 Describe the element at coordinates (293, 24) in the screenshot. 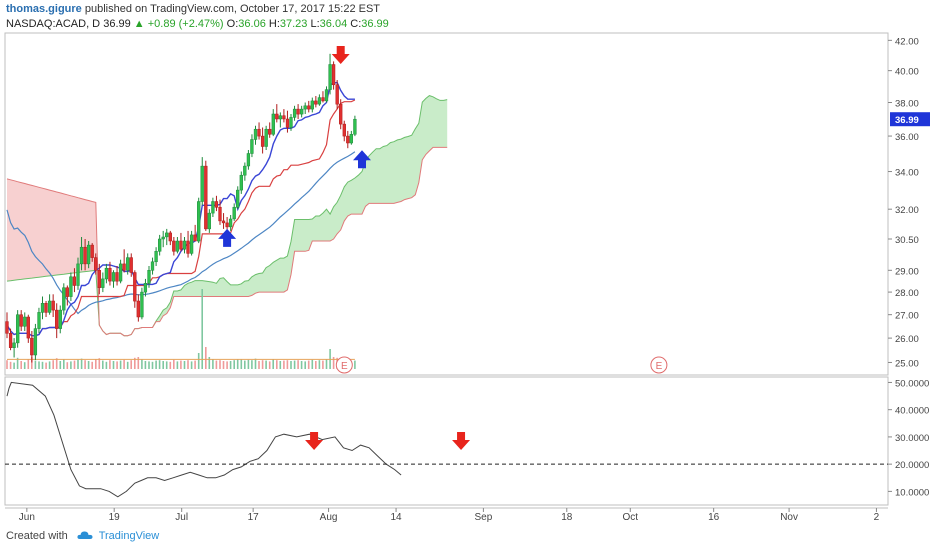

I see `high-value: 37.23` at that location.